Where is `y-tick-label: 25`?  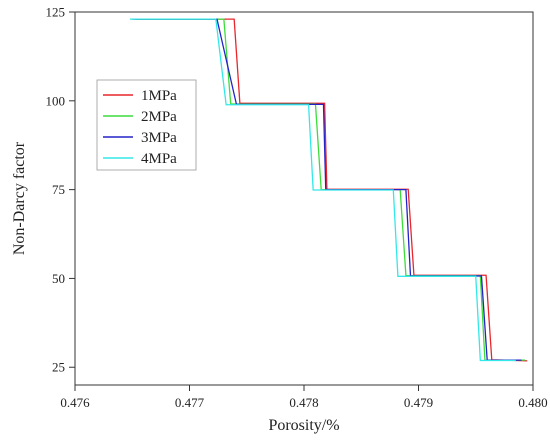 y-tick-label: 25 is located at coordinates (58, 367).